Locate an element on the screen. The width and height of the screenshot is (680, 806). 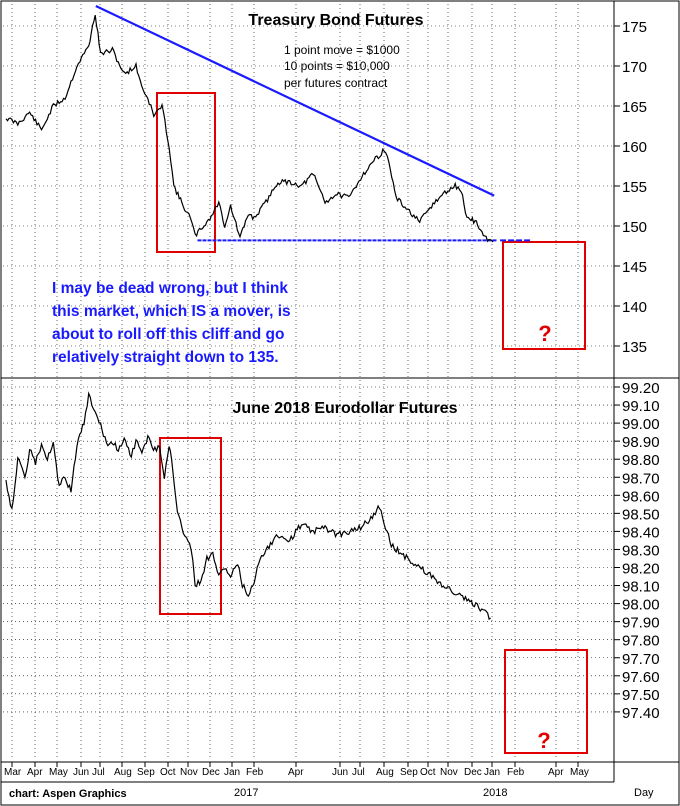
tbond-downtrend-line is located at coordinates (295, 101).